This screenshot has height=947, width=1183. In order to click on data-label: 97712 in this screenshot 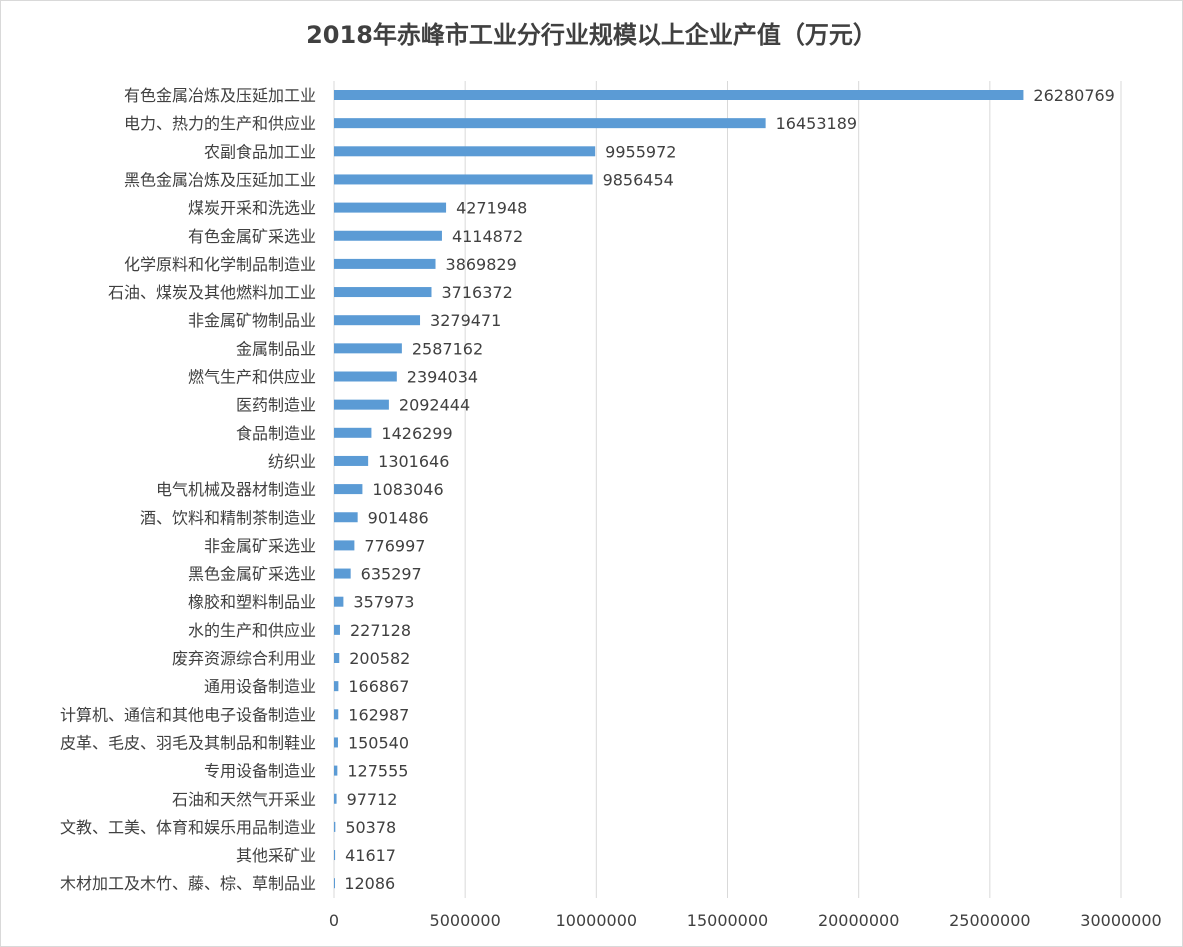, I will do `click(372, 799)`.